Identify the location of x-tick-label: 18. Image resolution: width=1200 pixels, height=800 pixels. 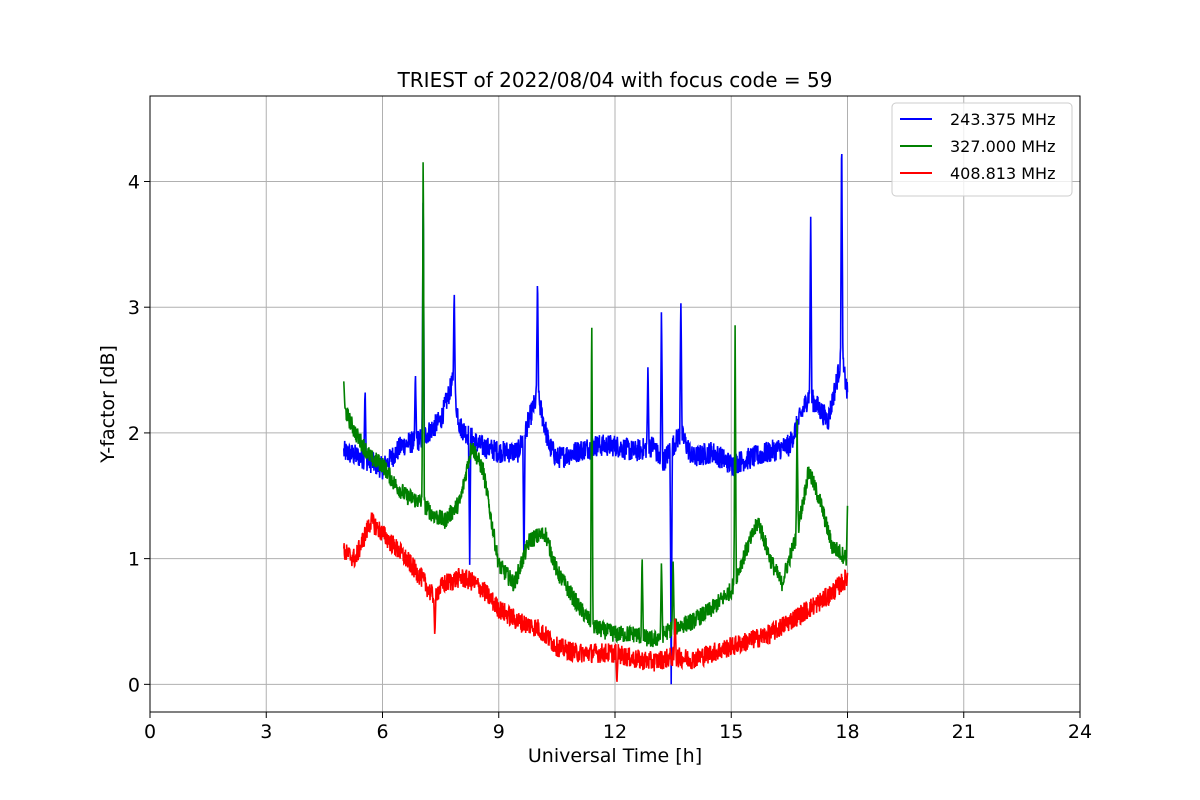
(847, 732).